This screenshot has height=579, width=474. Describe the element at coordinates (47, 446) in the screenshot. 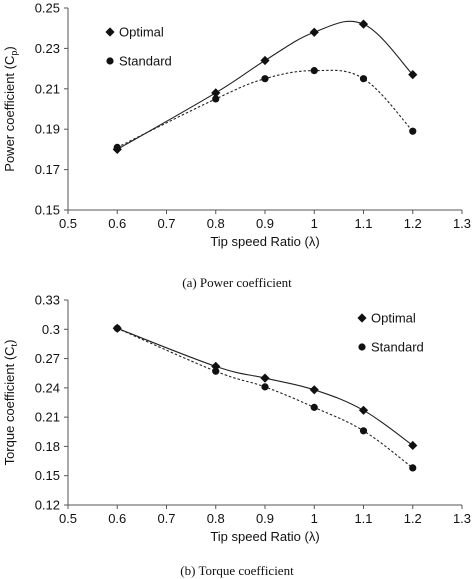

I see `y-tick-label: 0.18` at that location.